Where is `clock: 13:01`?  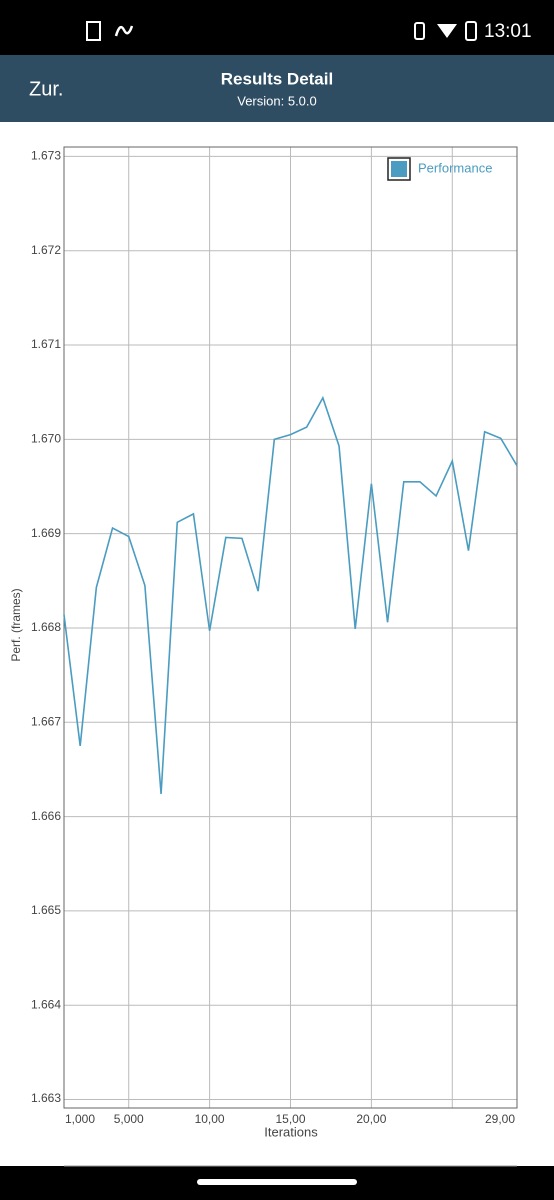
clock: 13:01 is located at coordinates (508, 31).